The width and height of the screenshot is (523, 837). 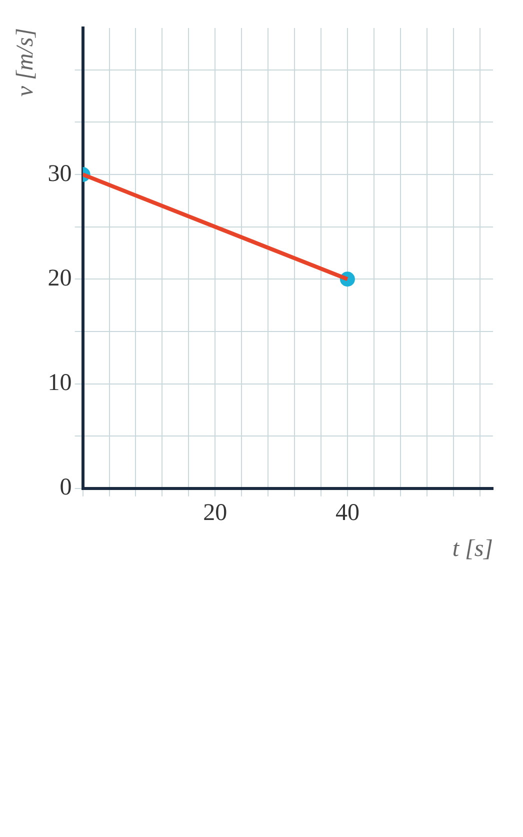 I want to click on y-tick-label: 10, so click(x=60, y=383).